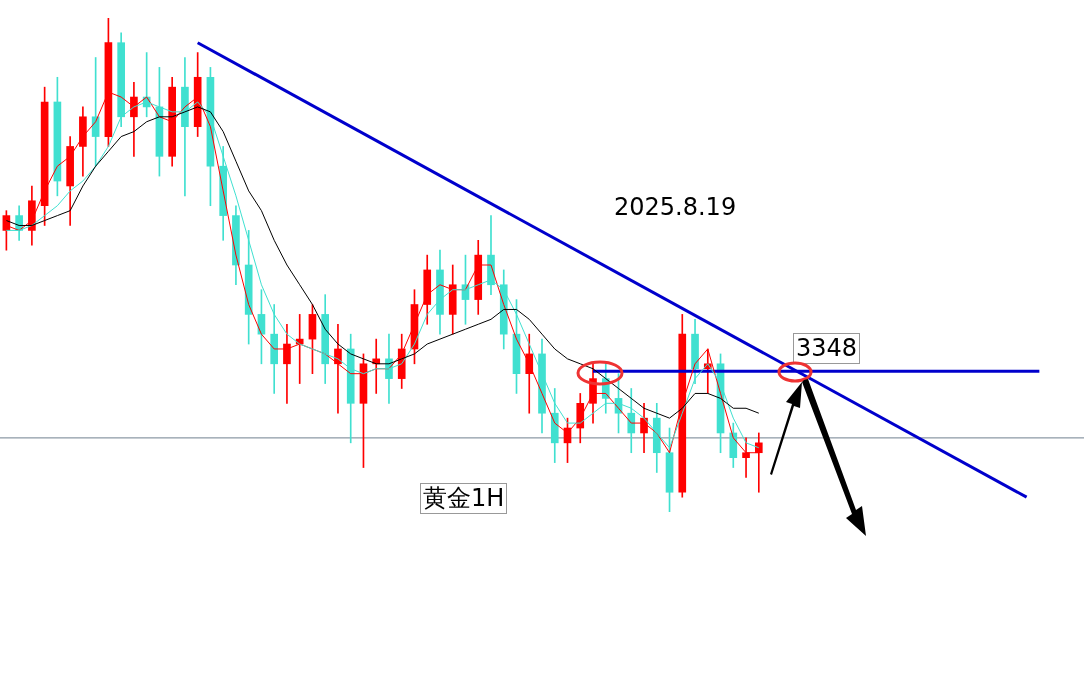 This screenshot has height=689, width=1084. What do you see at coordinates (675, 207) in the screenshot?
I see `annotation: 2025.8.19` at bounding box center [675, 207].